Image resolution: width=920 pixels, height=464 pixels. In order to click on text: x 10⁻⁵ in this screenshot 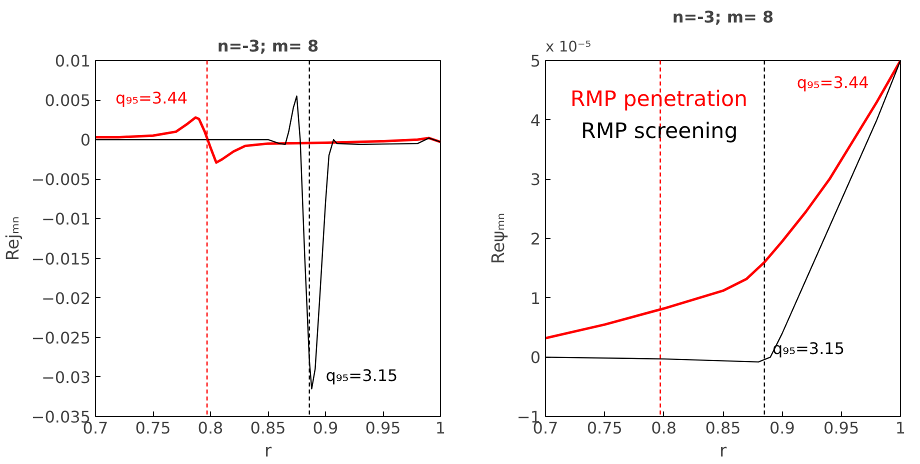, I will do `click(569, 47)`.